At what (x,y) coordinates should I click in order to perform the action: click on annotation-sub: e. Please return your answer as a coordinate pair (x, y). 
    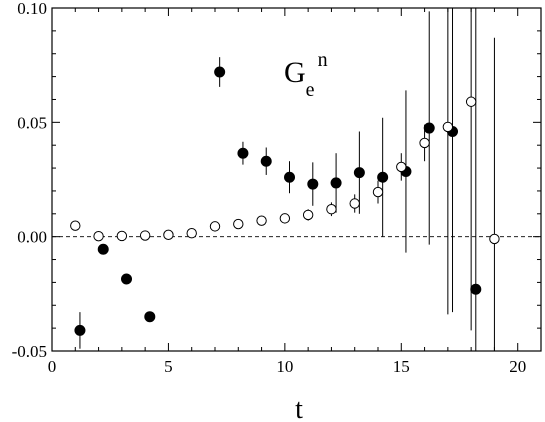
    Looking at the image, I should click on (310, 90).